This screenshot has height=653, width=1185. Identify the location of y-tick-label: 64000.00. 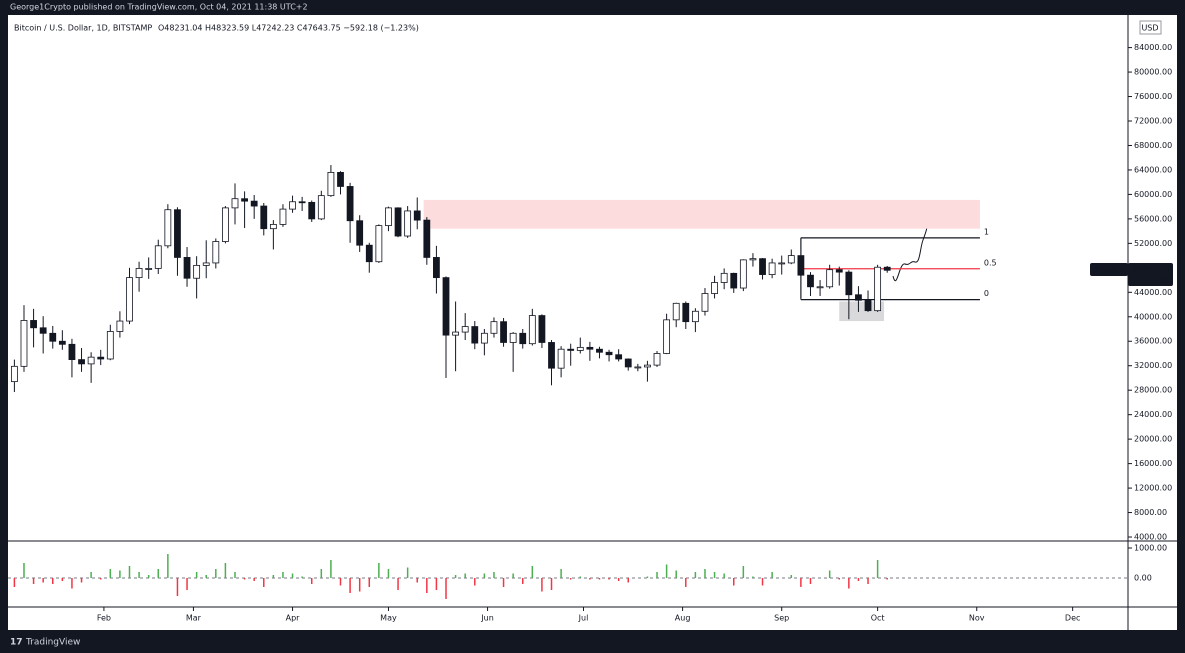
(1153, 169).